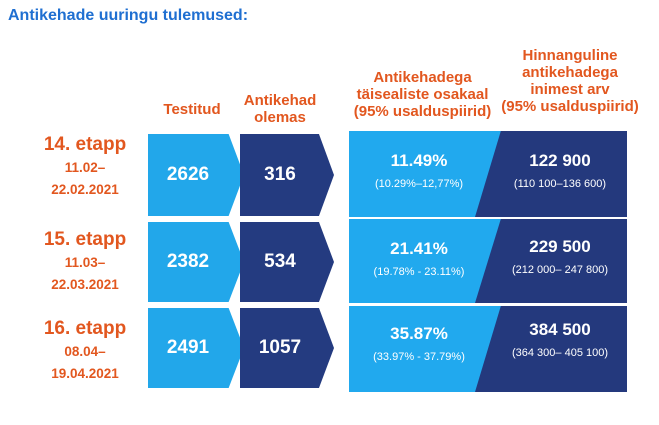 The width and height of the screenshot is (659, 425). Describe the element at coordinates (188, 174) in the screenshot. I see `tested-value: 2626` at that location.